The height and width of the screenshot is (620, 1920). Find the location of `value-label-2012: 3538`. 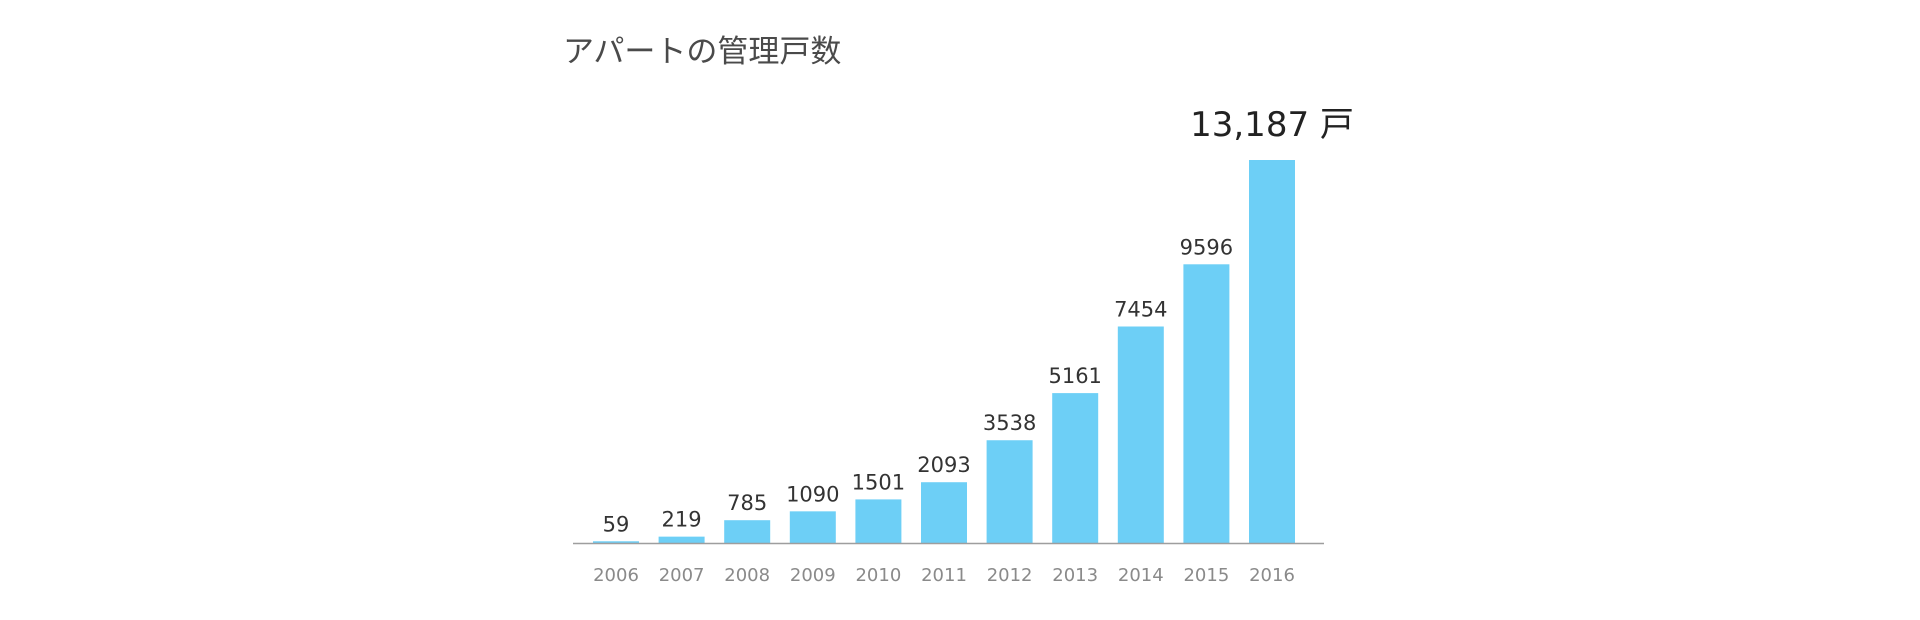

value-label-2012: 3538 is located at coordinates (1009, 423).